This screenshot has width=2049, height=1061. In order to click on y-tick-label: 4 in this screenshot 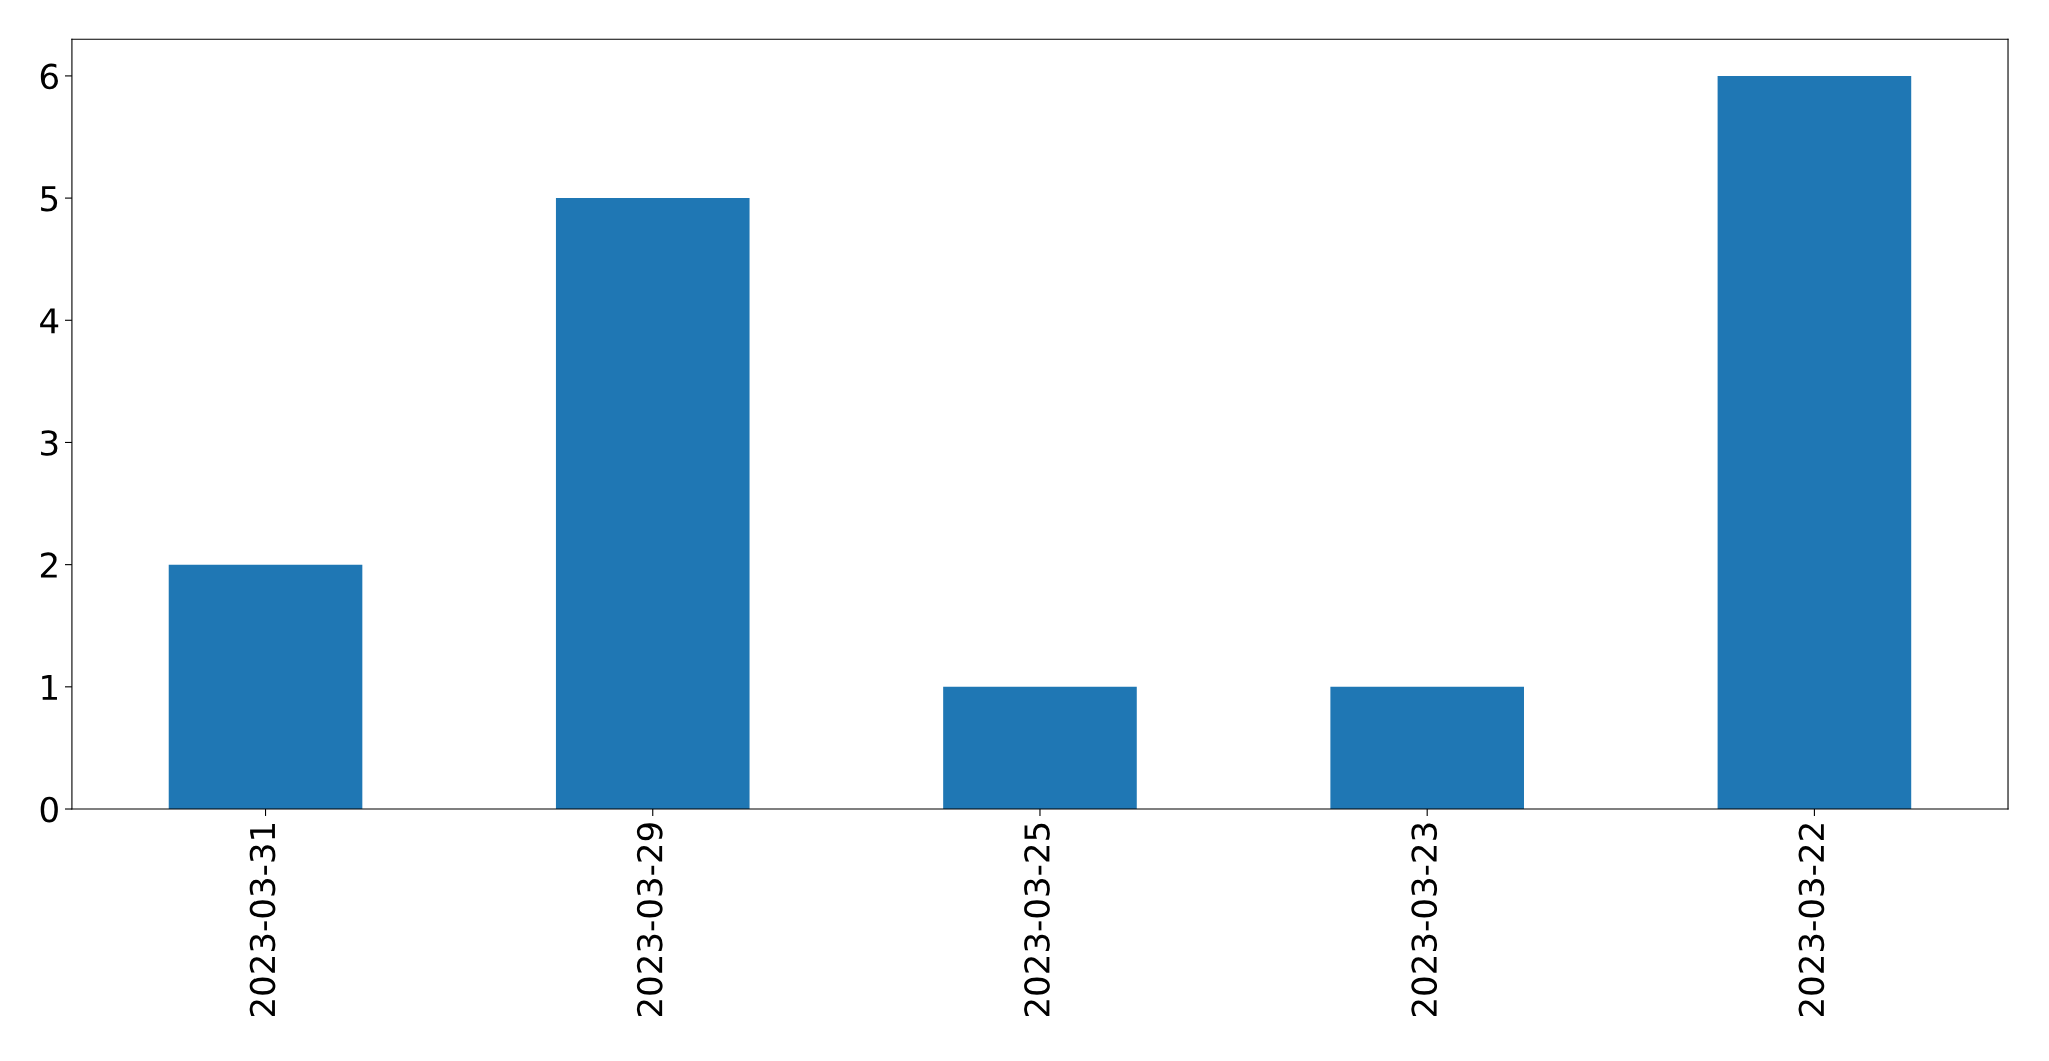, I will do `click(49, 321)`.